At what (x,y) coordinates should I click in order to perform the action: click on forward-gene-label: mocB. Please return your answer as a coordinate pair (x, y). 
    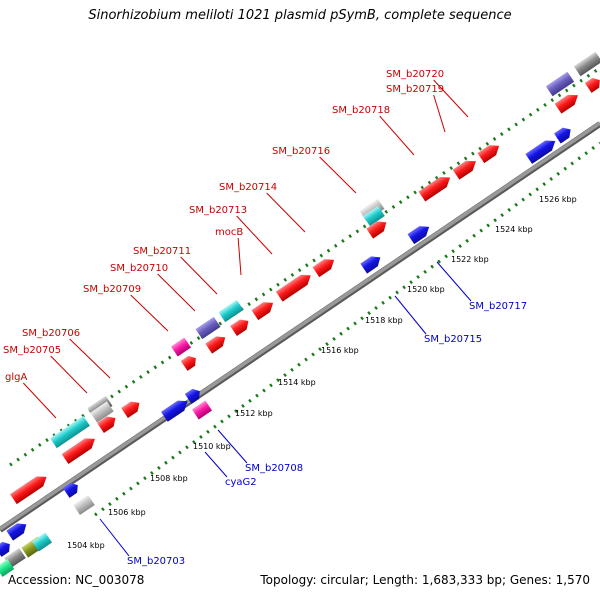
    Looking at the image, I should click on (229, 232).